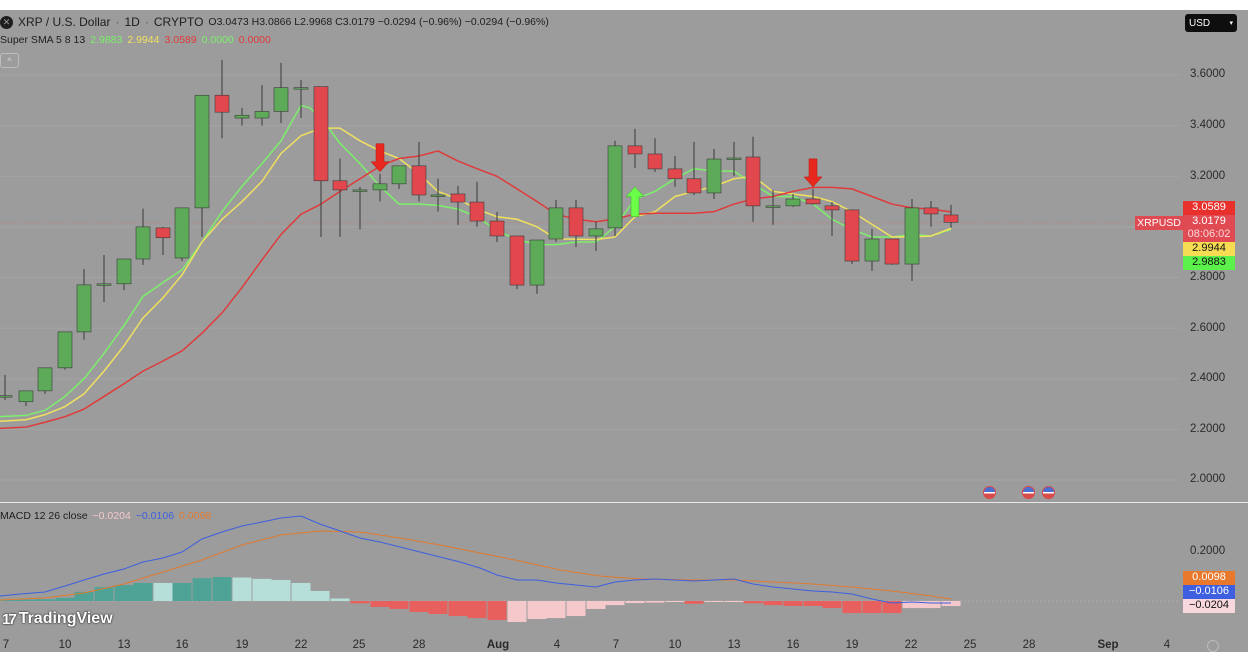 The image size is (1248, 652). What do you see at coordinates (1209, 249) in the screenshot?
I see `sma8-price-tag: 2.9944` at bounding box center [1209, 249].